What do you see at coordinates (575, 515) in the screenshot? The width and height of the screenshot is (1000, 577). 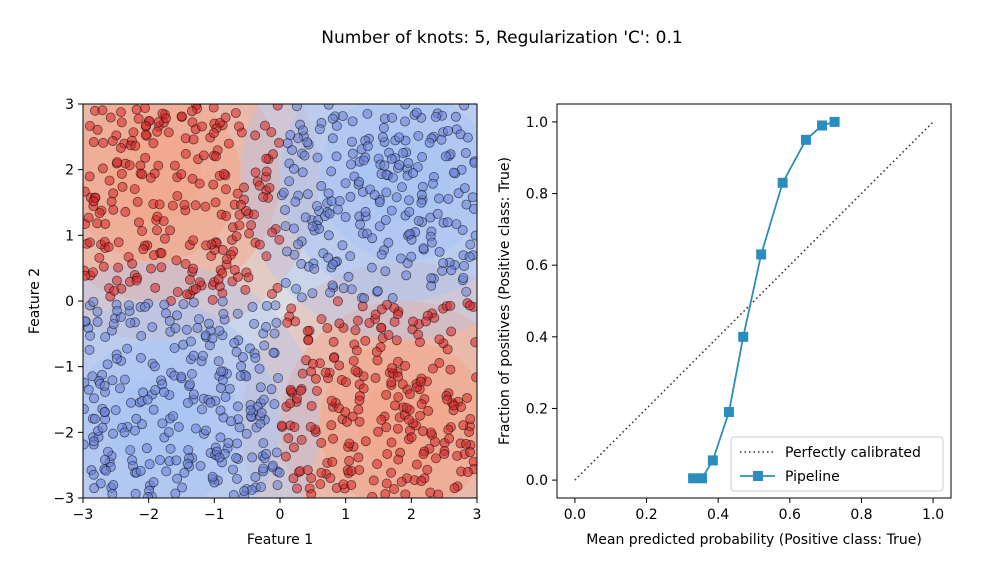 I see `x-tick-label: 0.0` at bounding box center [575, 515].